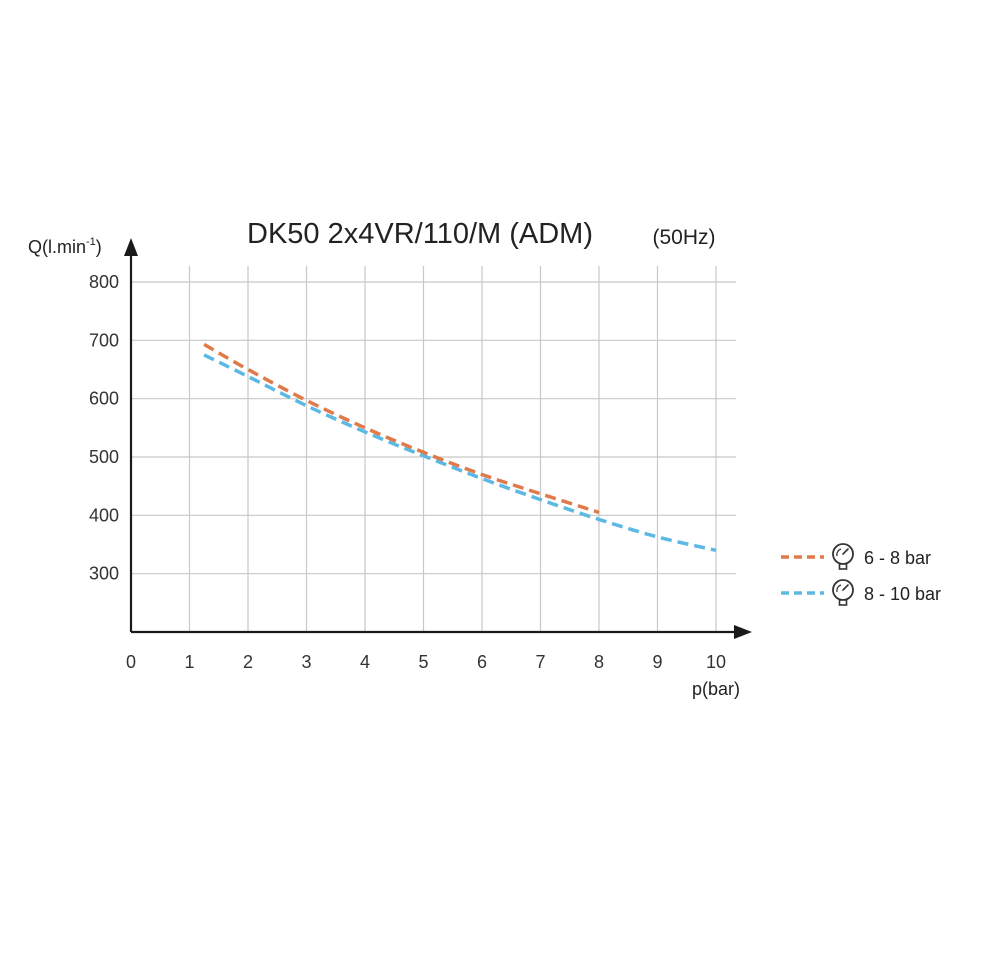  Describe the element at coordinates (856, 556) in the screenshot. I see `legend-item: 6 - 8 bar` at that location.